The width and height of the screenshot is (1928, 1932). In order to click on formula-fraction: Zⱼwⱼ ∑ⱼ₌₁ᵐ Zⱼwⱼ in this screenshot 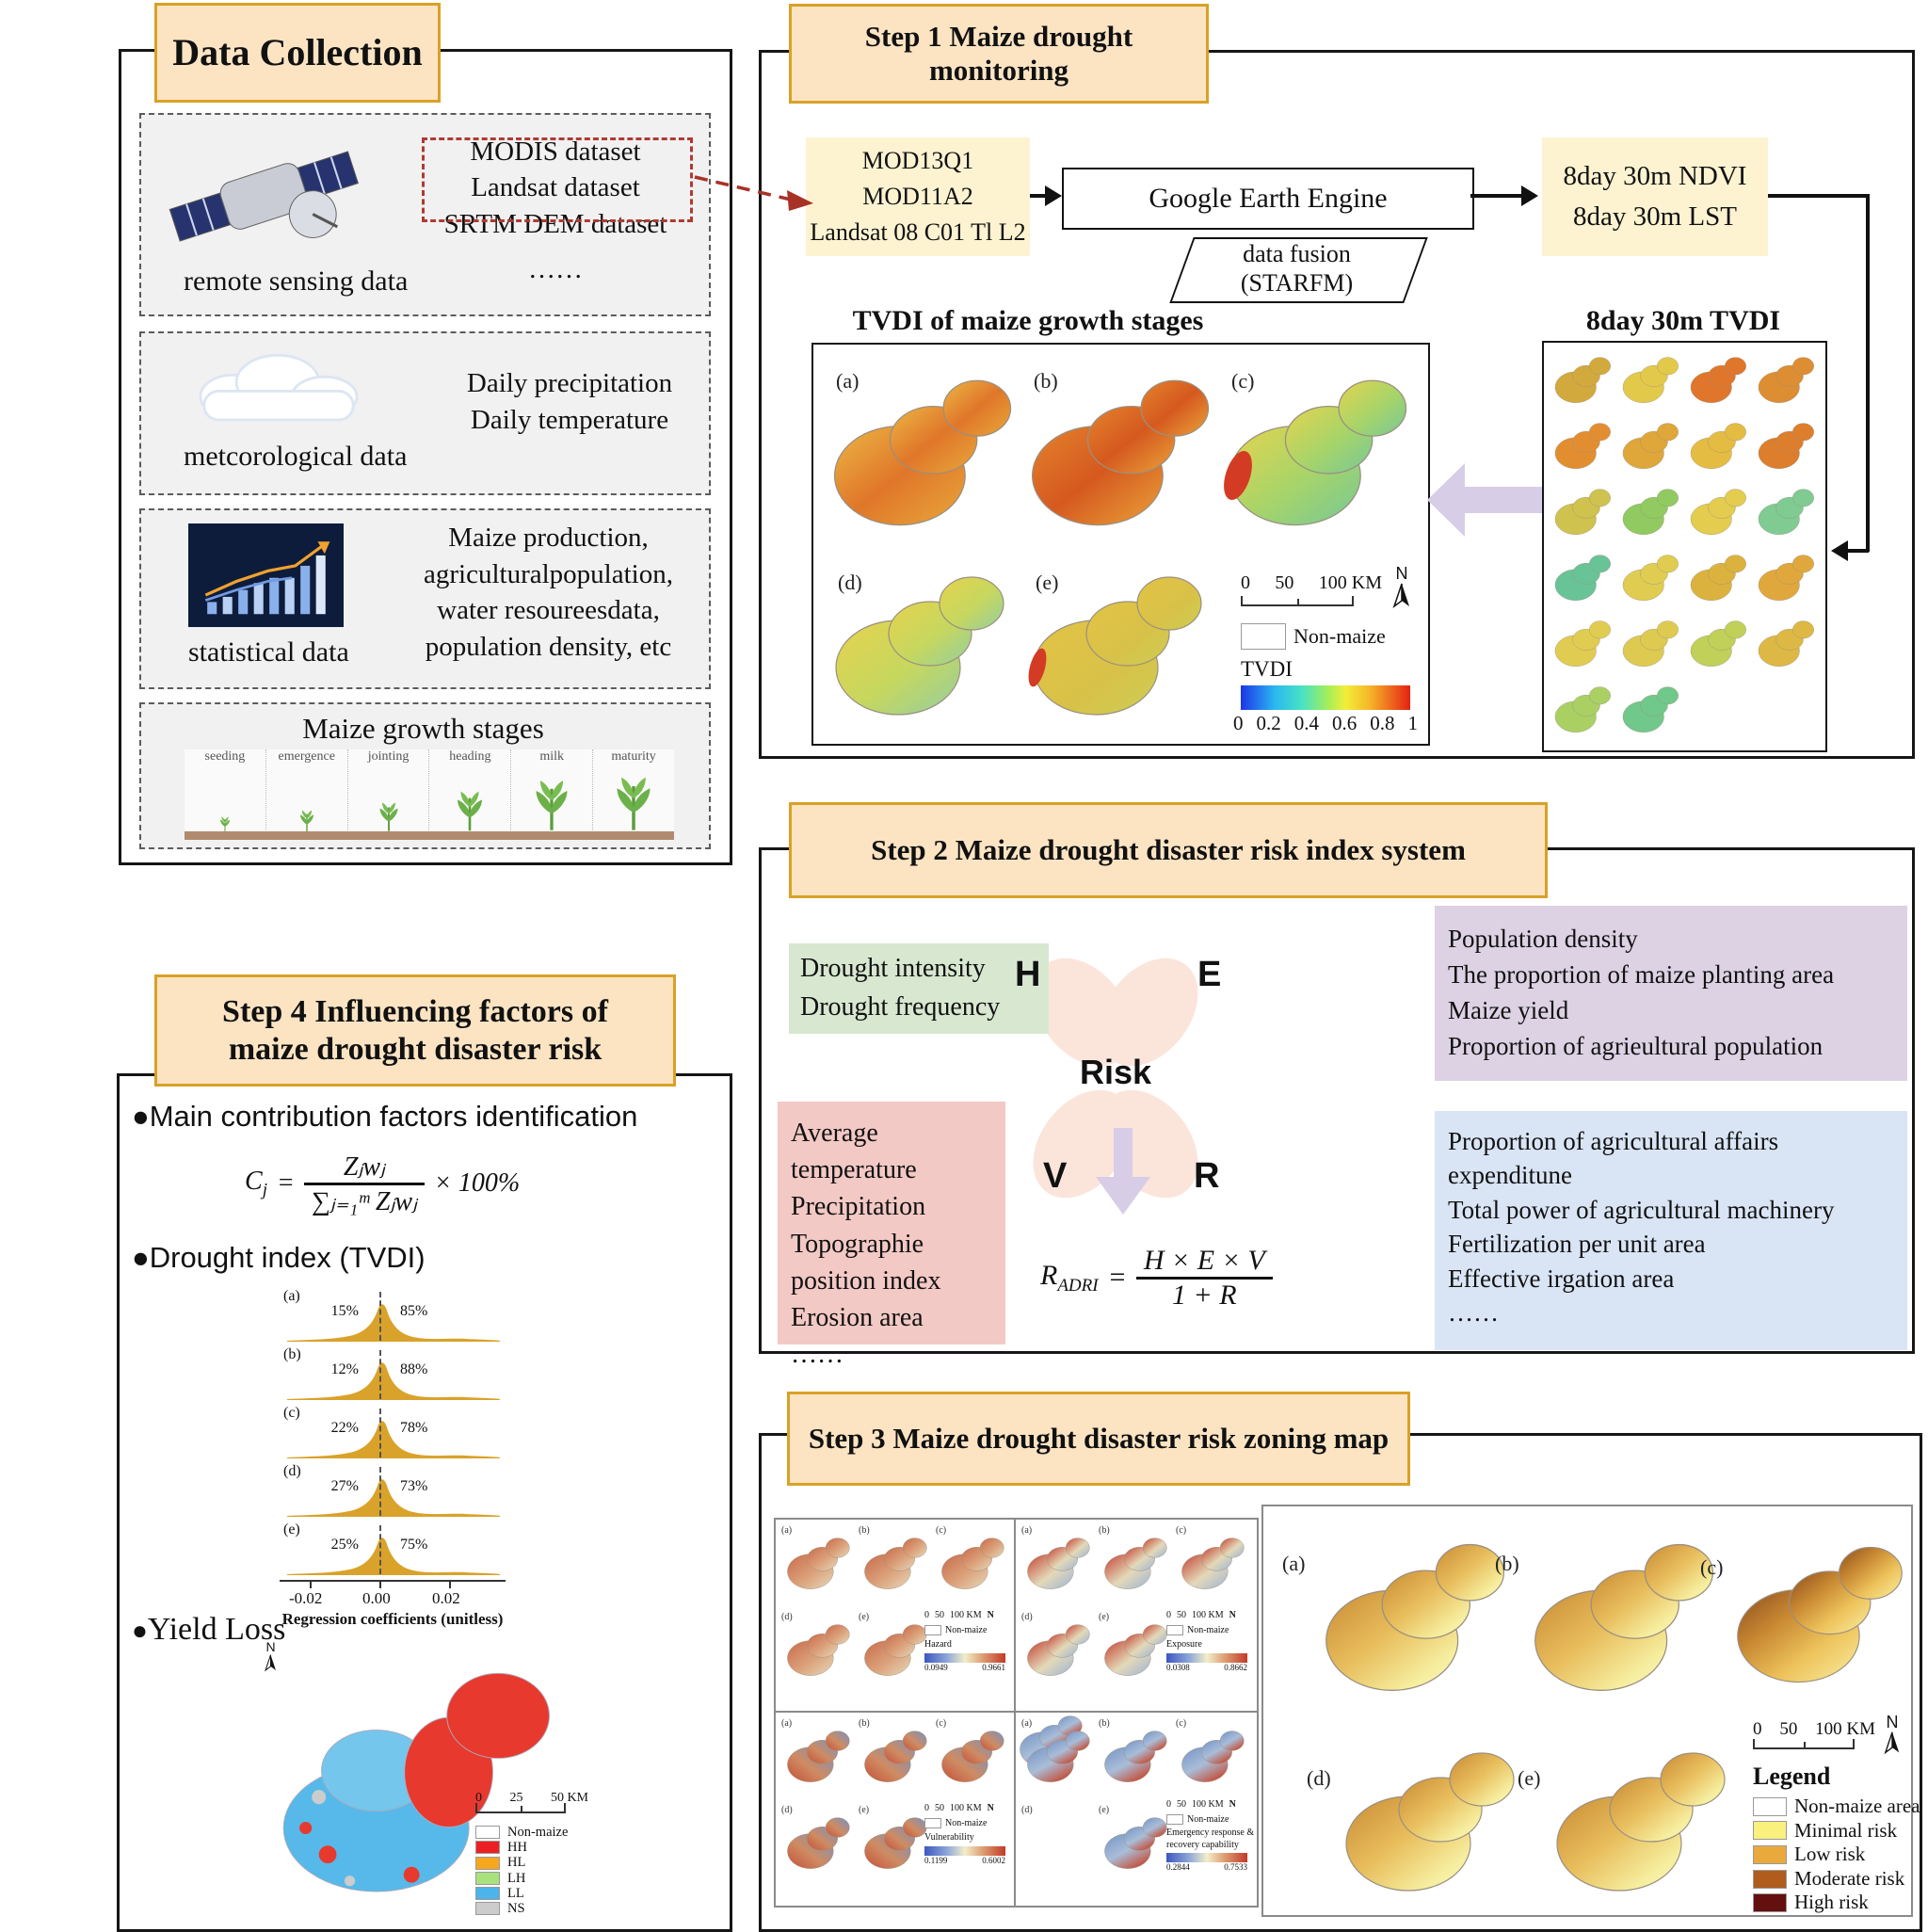, I will do `click(364, 1184)`.